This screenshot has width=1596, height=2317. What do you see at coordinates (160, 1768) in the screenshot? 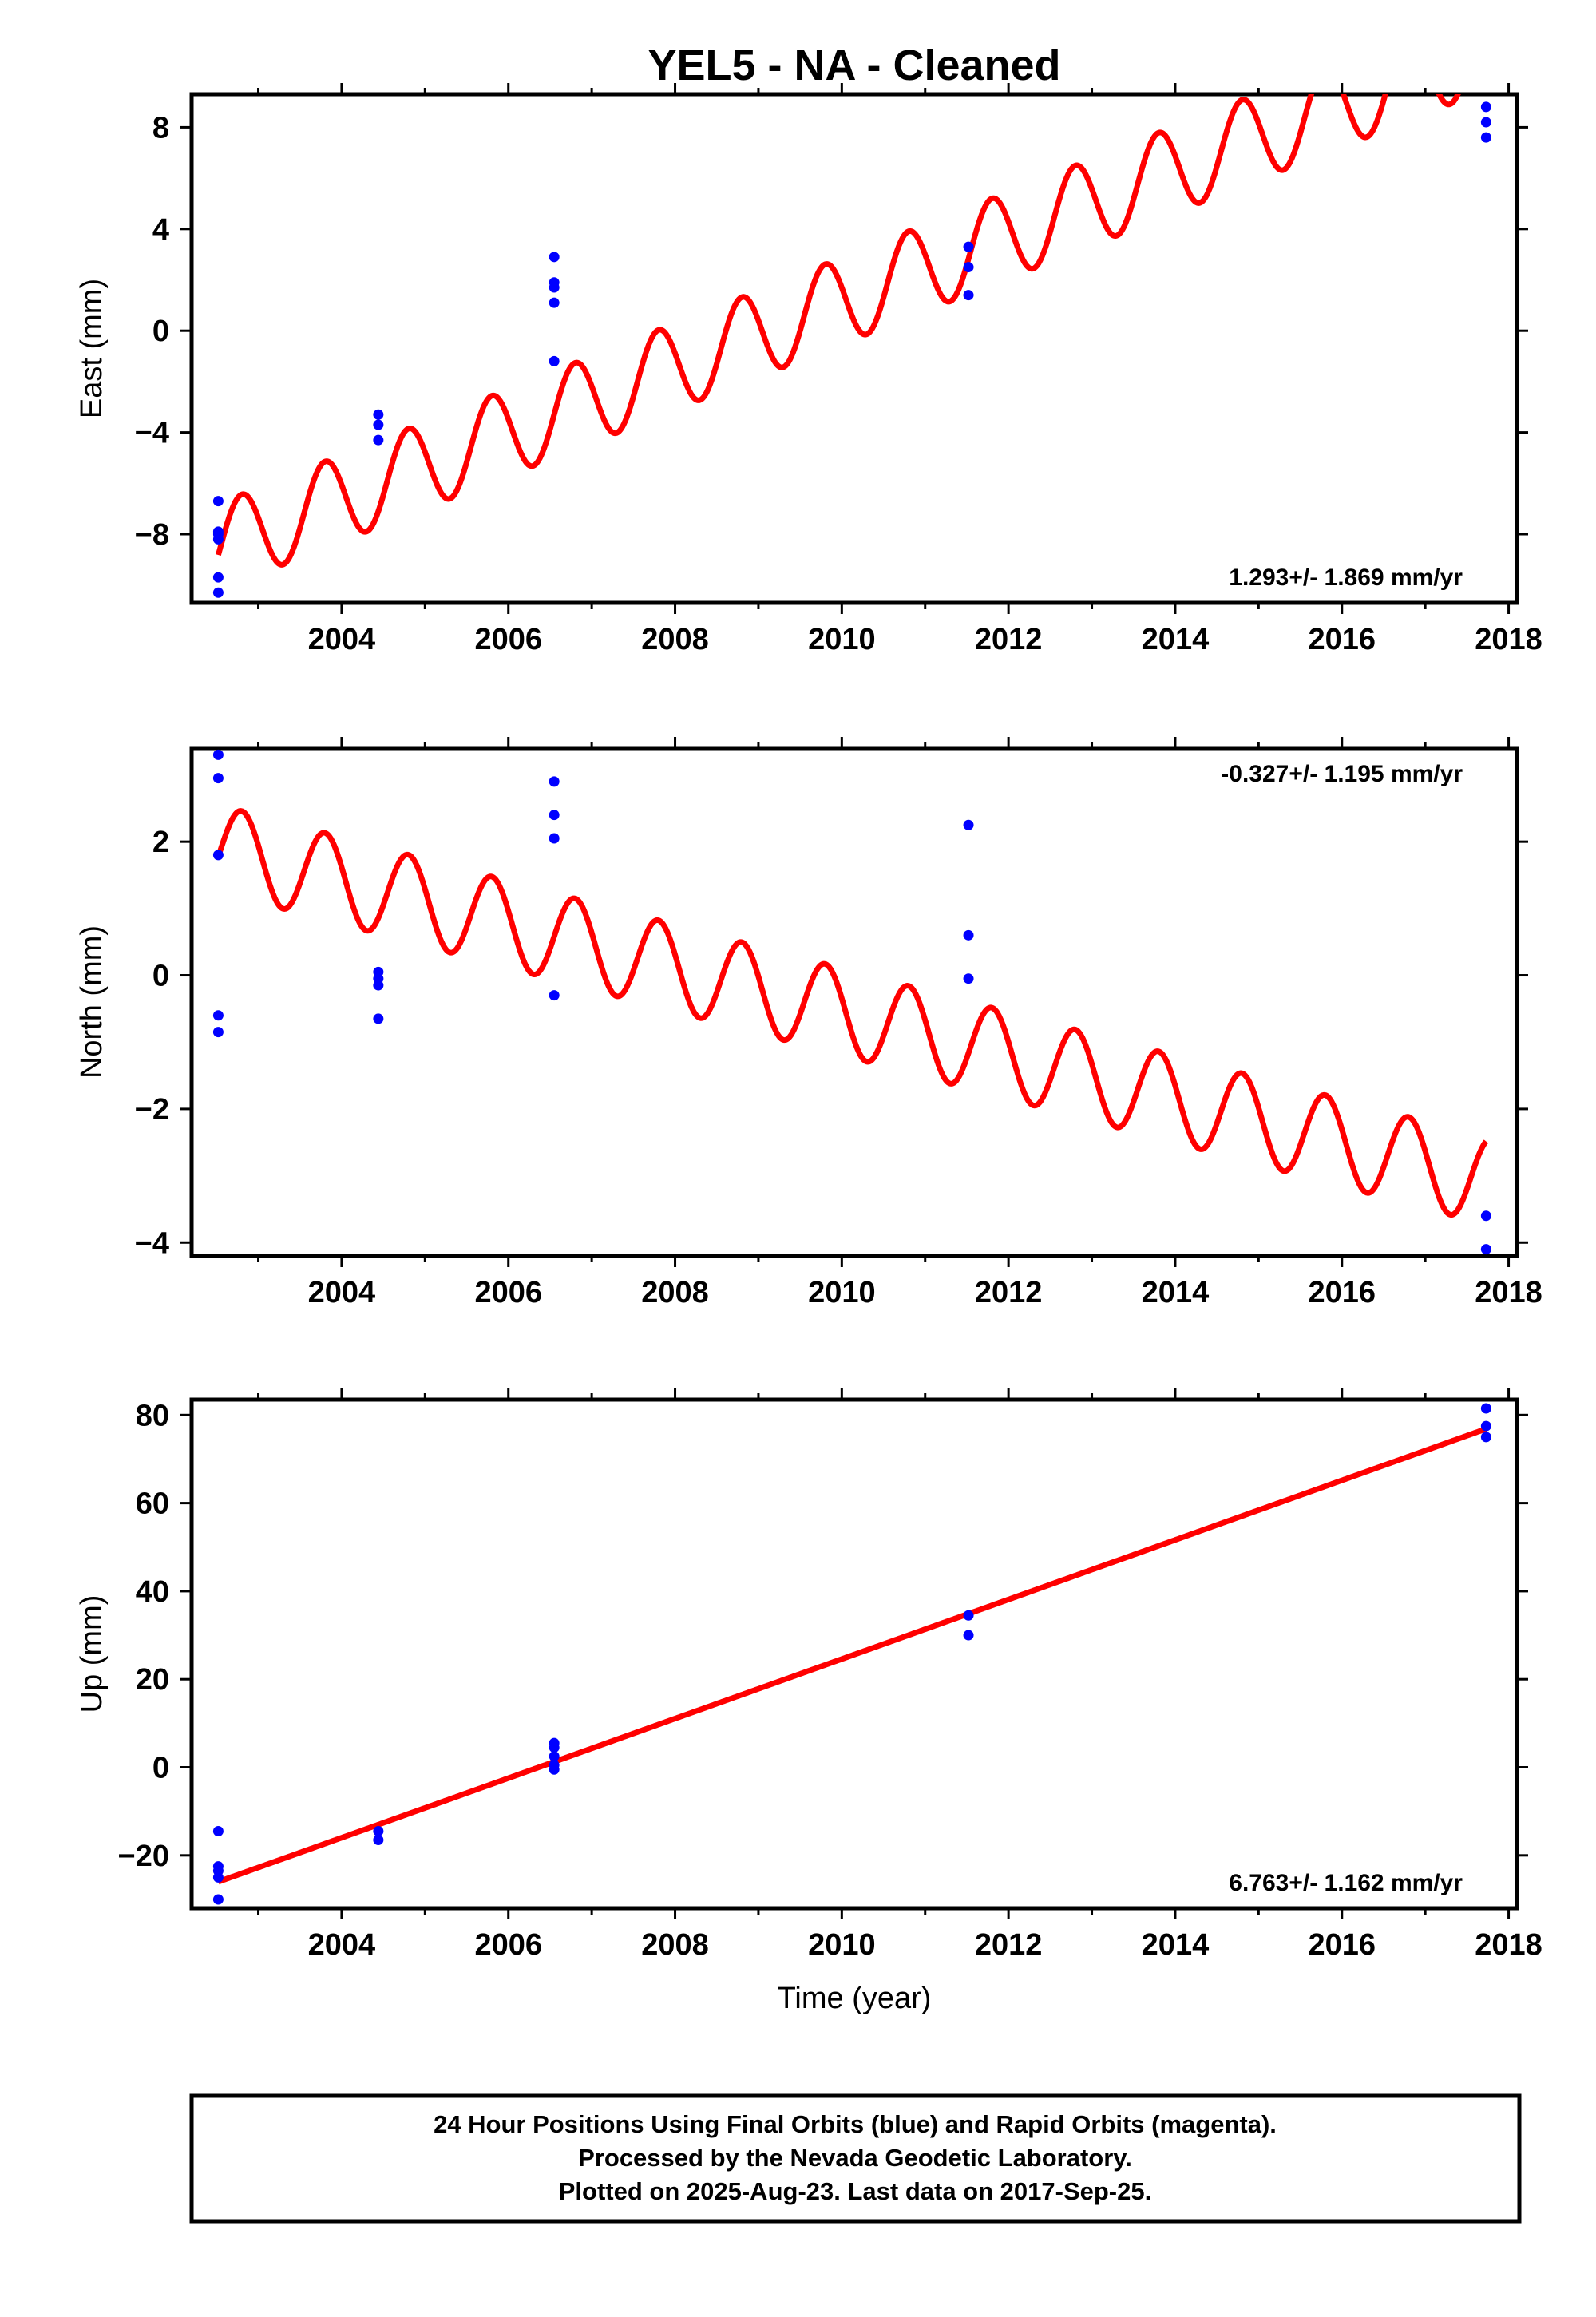
I see `up-y-tick-label: 0` at bounding box center [160, 1768].